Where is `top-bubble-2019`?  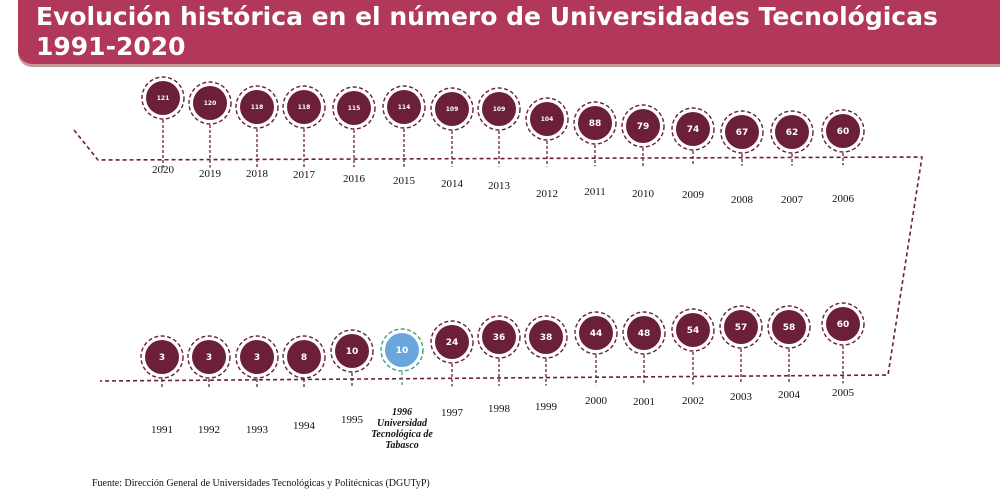
top-bubble-2019 is located at coordinates (210, 103).